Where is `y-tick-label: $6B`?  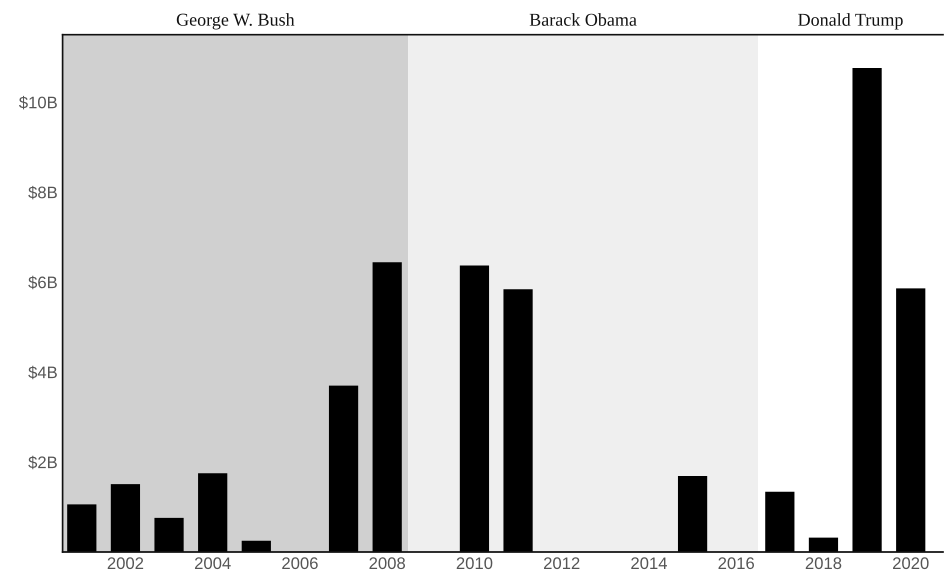
y-tick-label: $6B is located at coordinates (42, 283).